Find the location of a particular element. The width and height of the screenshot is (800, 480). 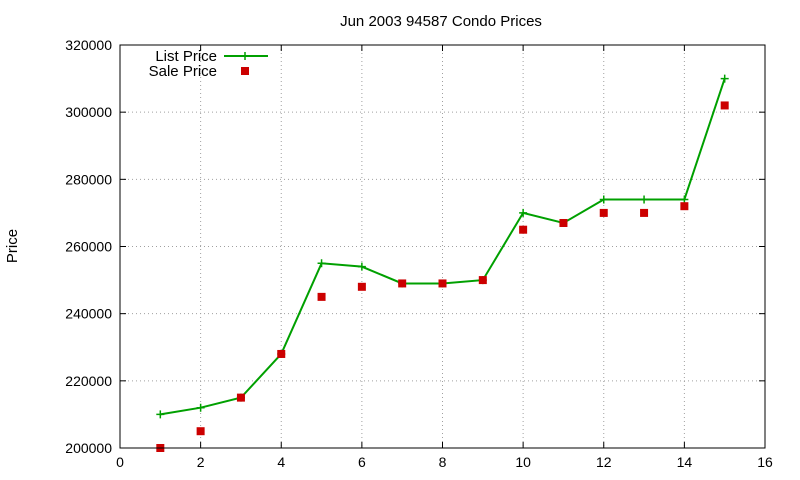

legend-label-sale-price: Sale Price is located at coordinates (183, 71).